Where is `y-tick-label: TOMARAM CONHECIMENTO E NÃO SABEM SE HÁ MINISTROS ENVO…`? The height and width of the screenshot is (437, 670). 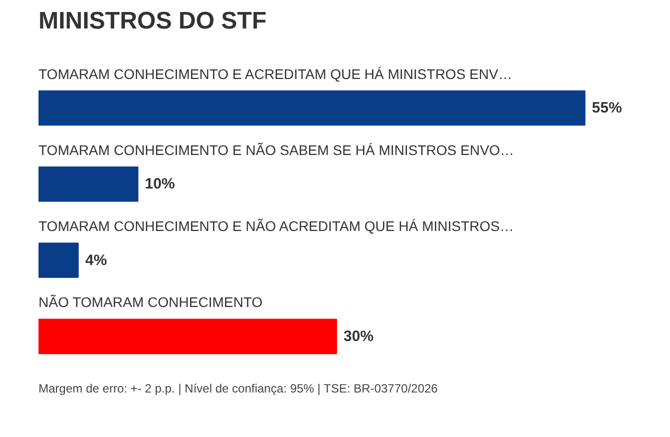 y-tick-label: TOMARAM CONHECIMENTO E NÃO SABEM SE HÁ MINISTROS ENVO… is located at coordinates (276, 150).